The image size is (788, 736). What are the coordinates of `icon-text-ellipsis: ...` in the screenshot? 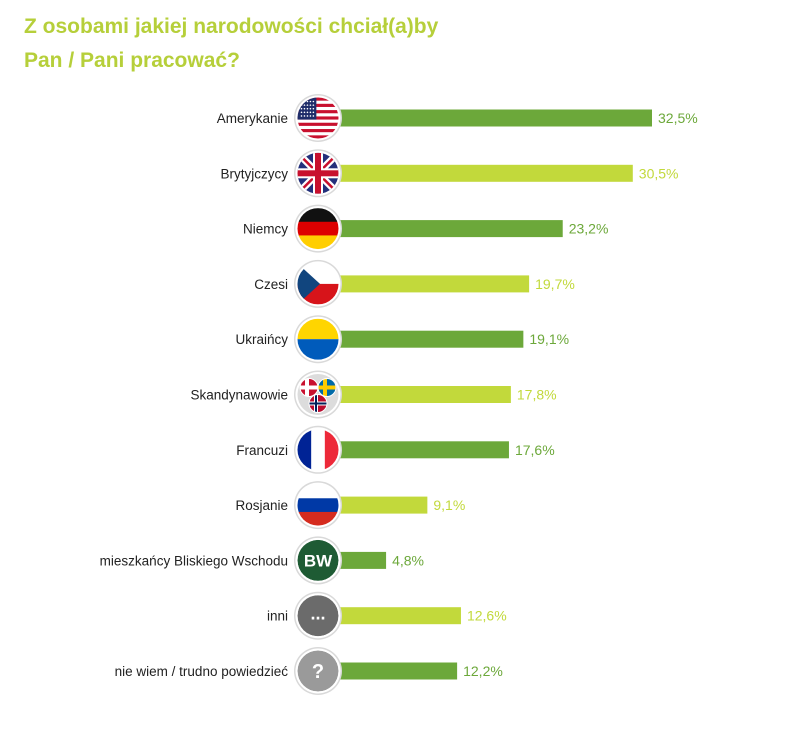 It's located at (317, 614).